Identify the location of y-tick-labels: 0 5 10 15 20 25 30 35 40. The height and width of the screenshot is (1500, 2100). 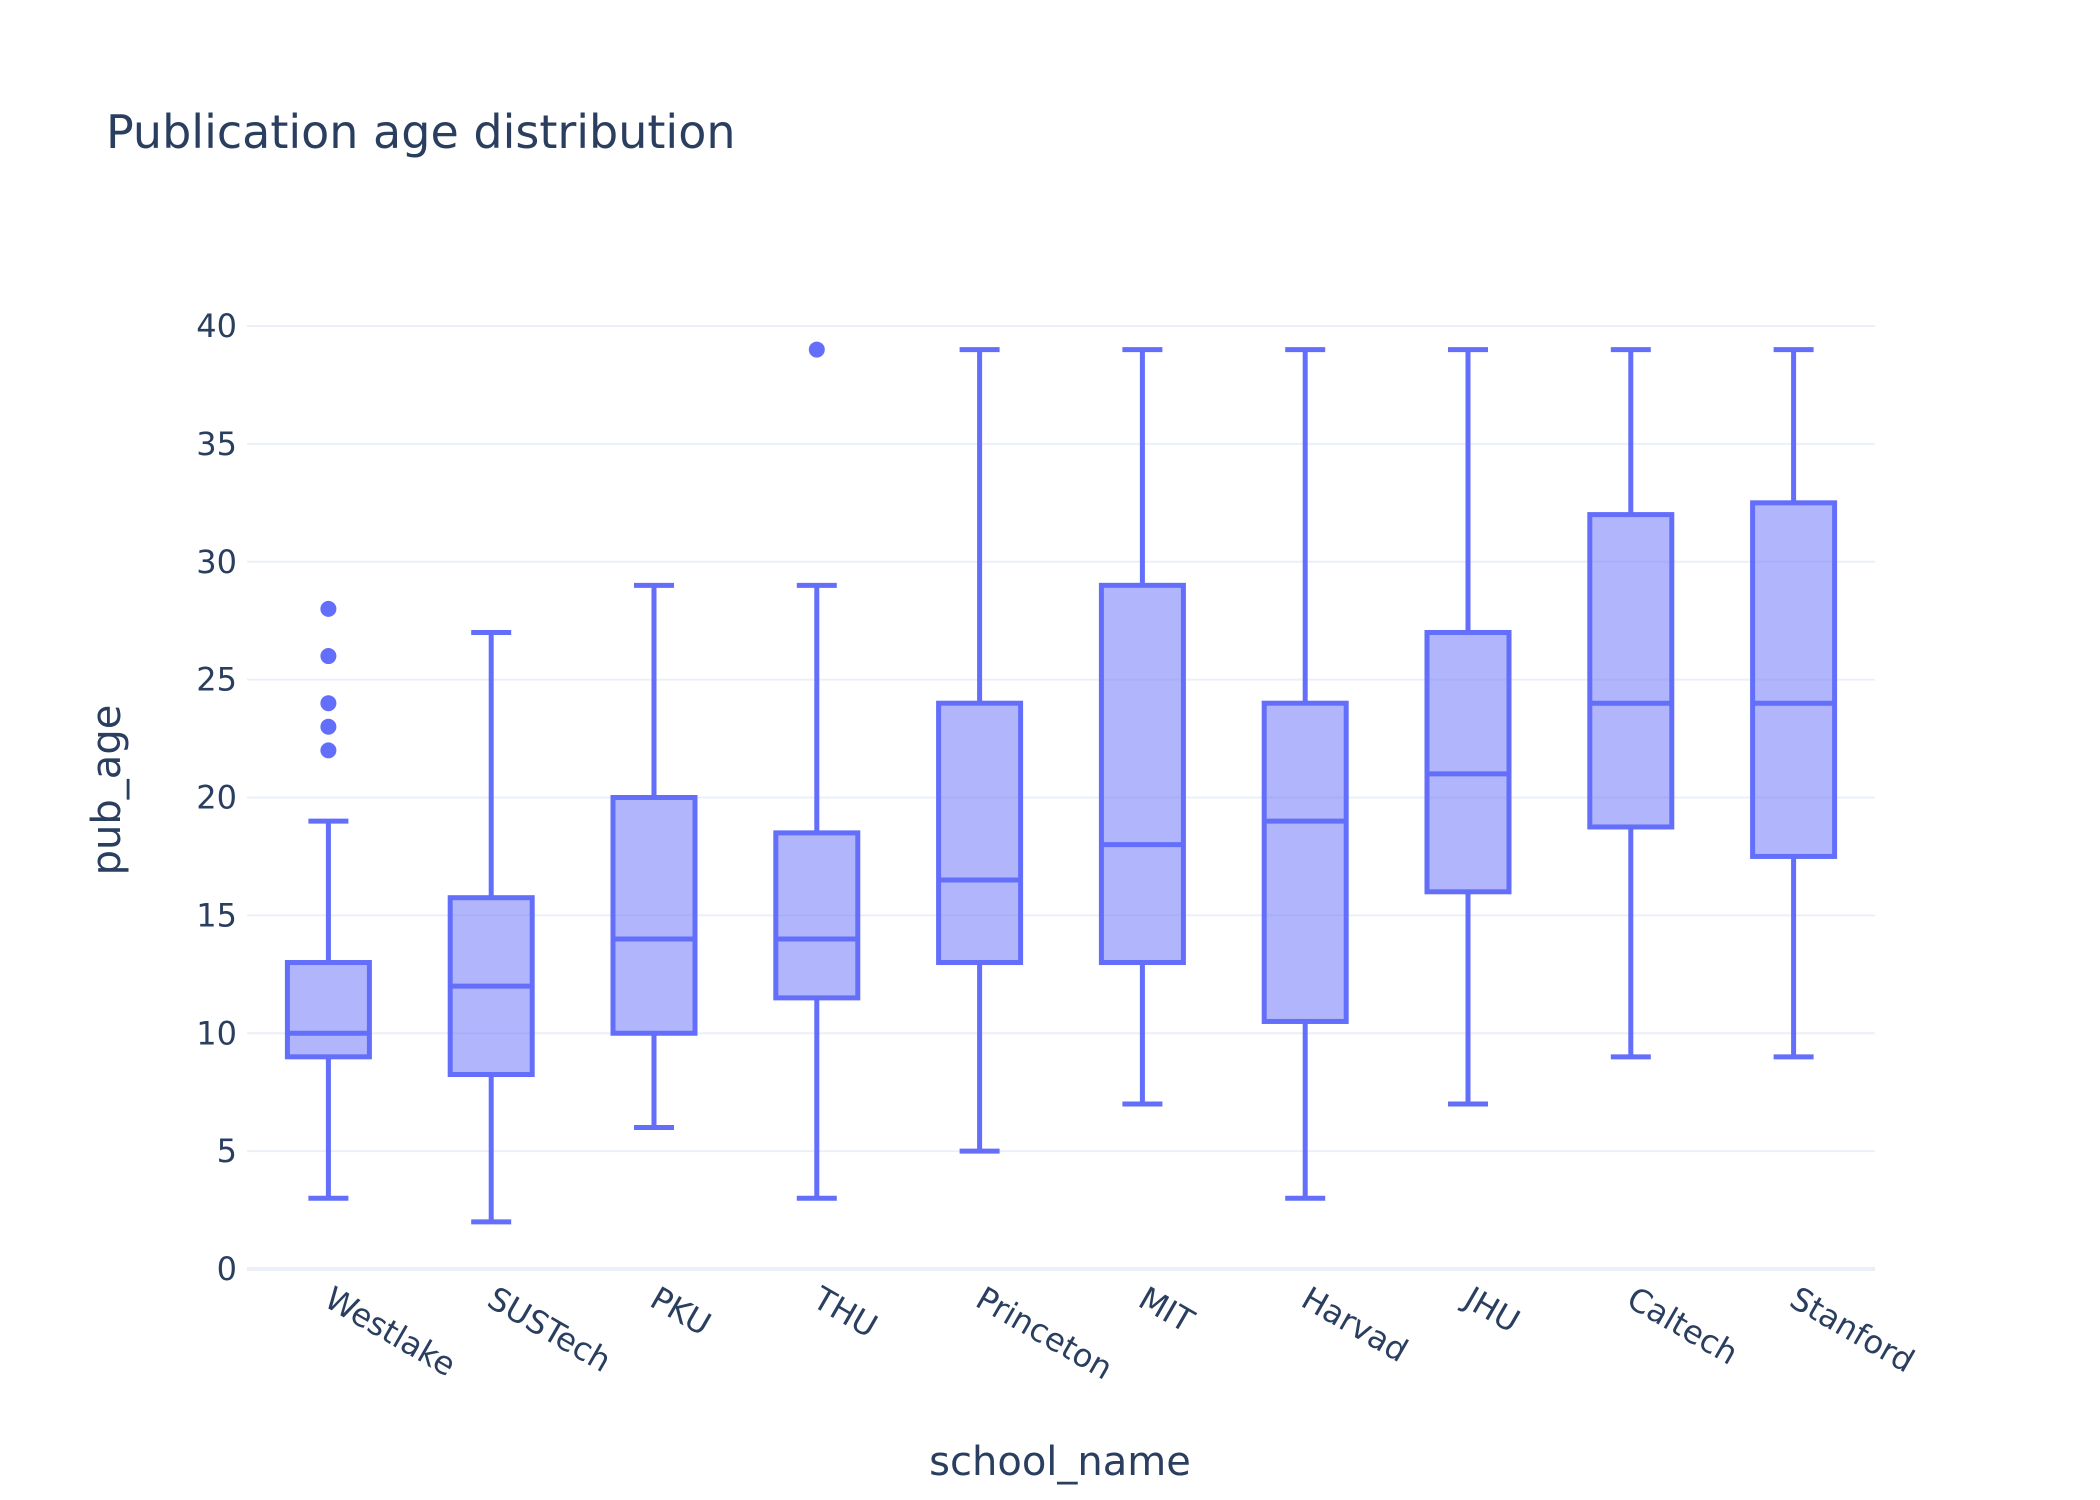
(216, 797).